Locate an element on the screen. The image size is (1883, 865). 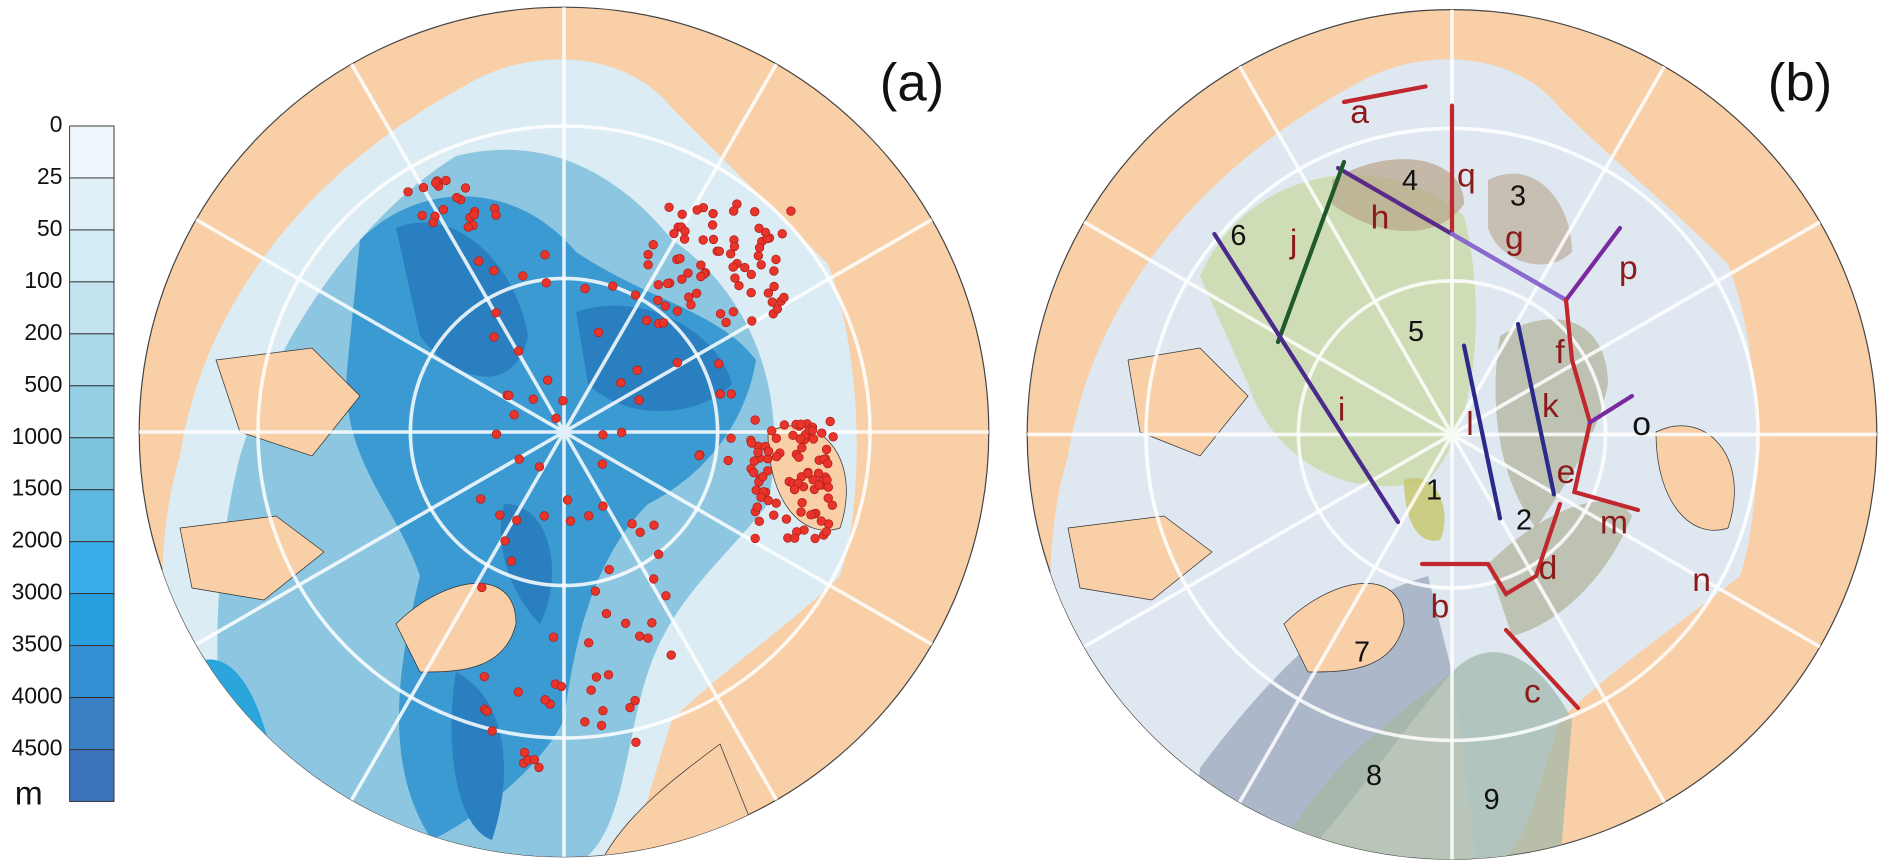
section-label: c is located at coordinates (1532, 691).